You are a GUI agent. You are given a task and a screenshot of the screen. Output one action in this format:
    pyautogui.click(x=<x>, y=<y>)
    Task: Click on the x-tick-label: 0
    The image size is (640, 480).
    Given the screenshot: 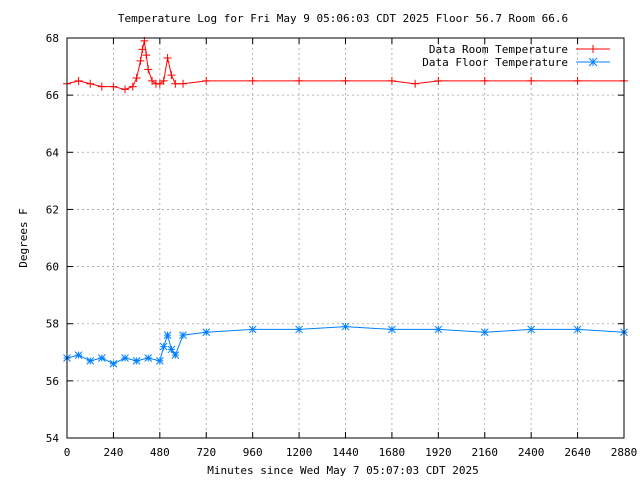 What is the action you would take?
    pyautogui.click(x=67, y=452)
    